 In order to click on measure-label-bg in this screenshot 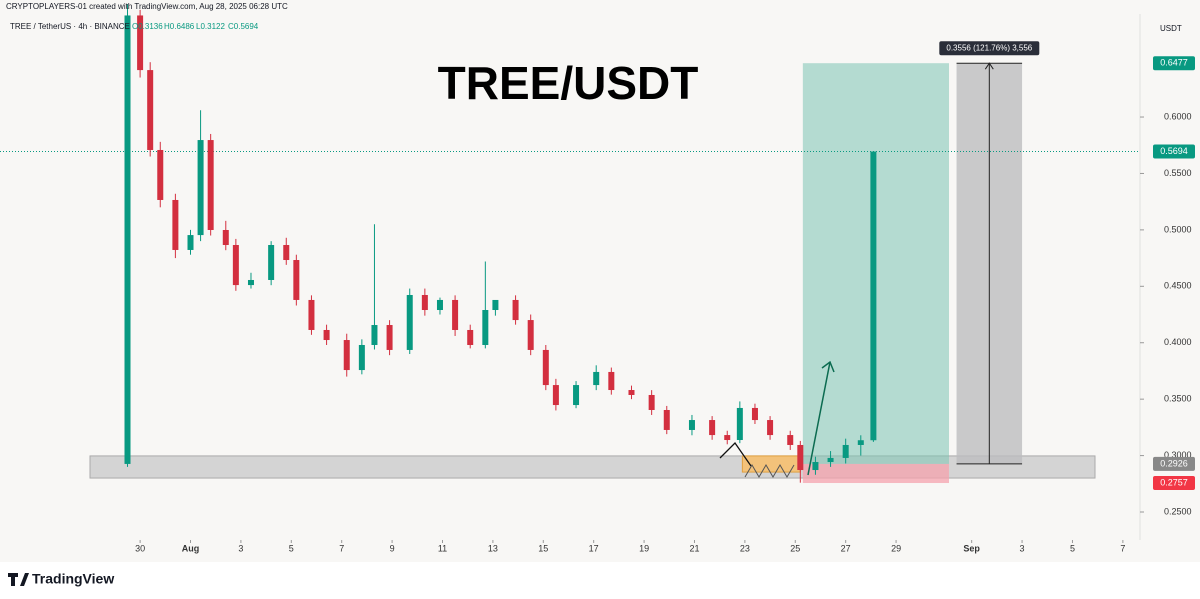, I will do `click(989, 48)`.